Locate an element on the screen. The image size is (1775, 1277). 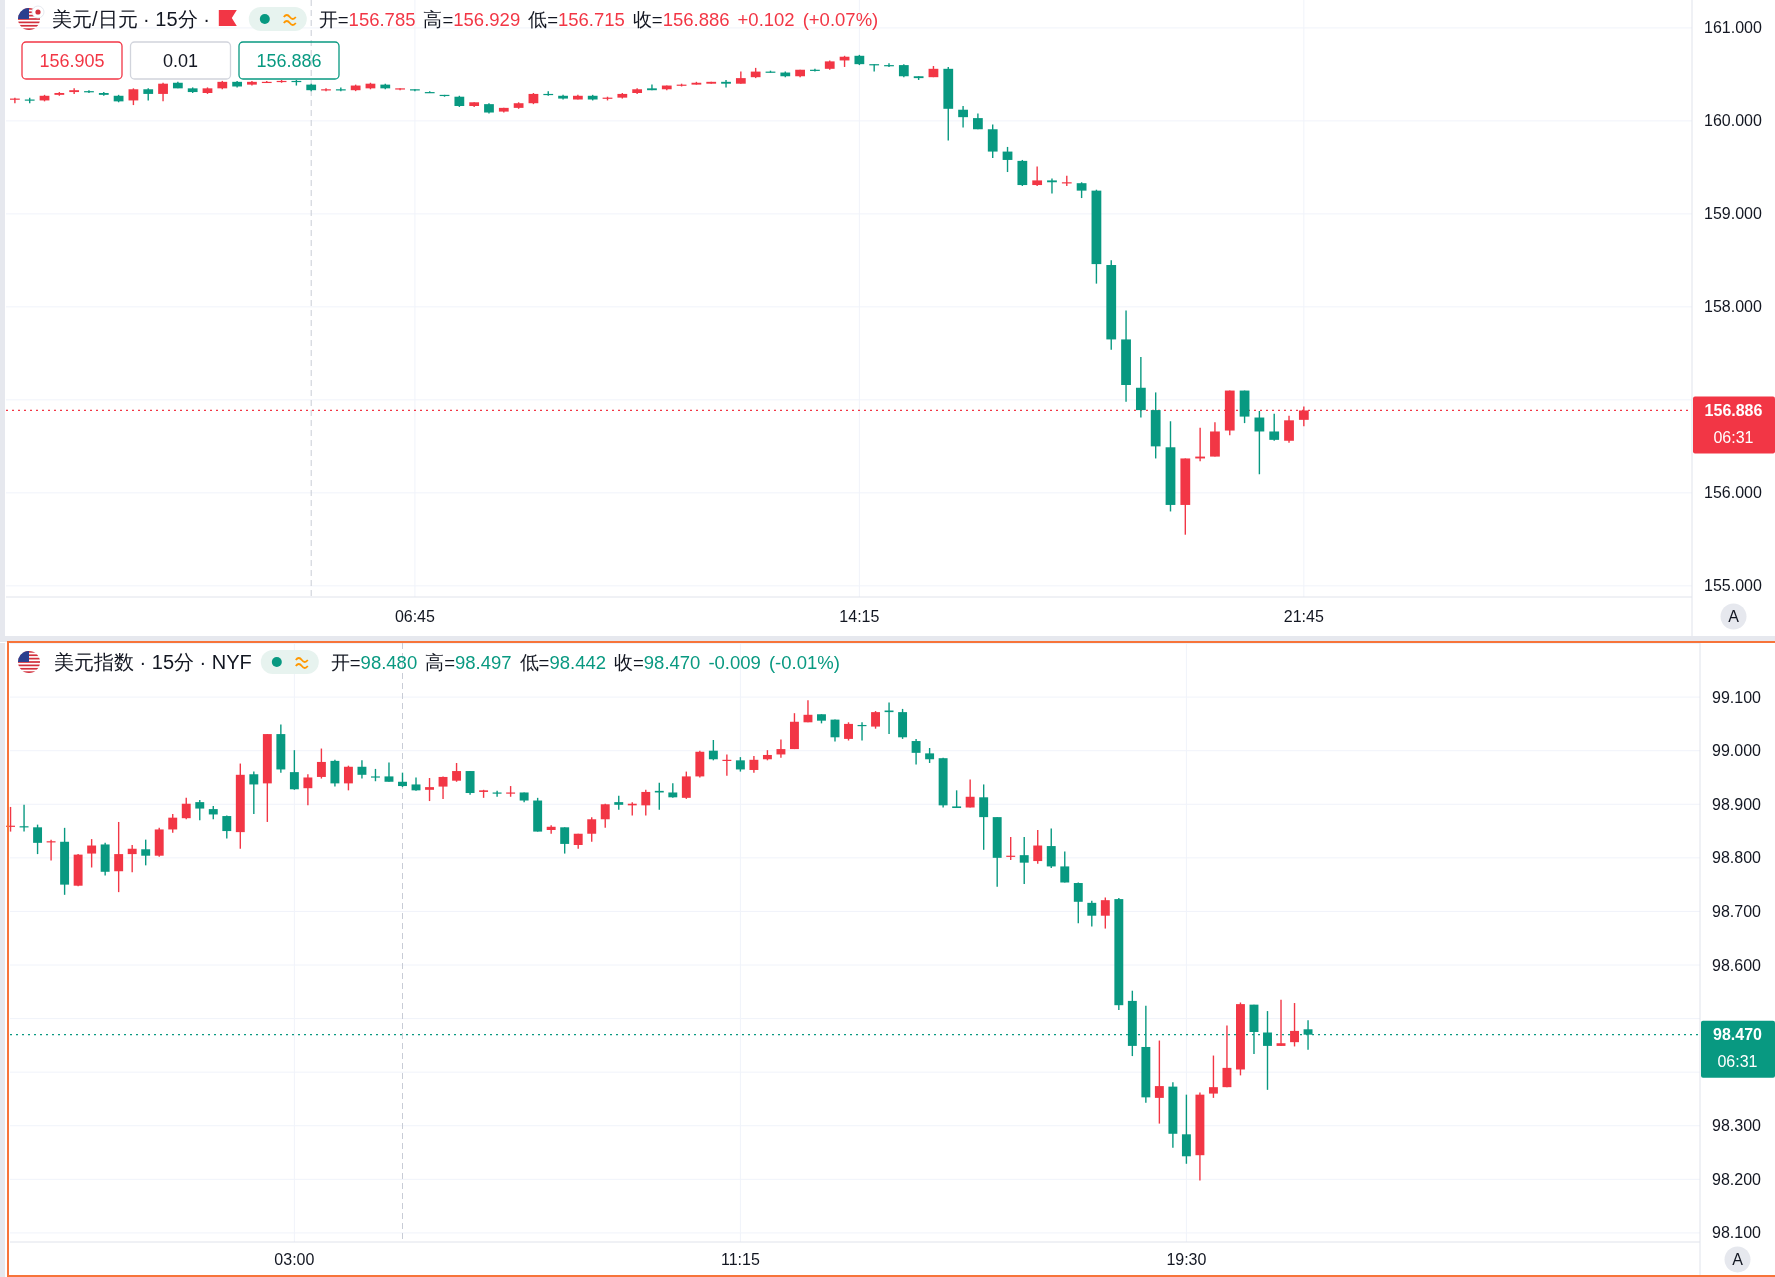
x-tick-label: 06:45 is located at coordinates (415, 616).